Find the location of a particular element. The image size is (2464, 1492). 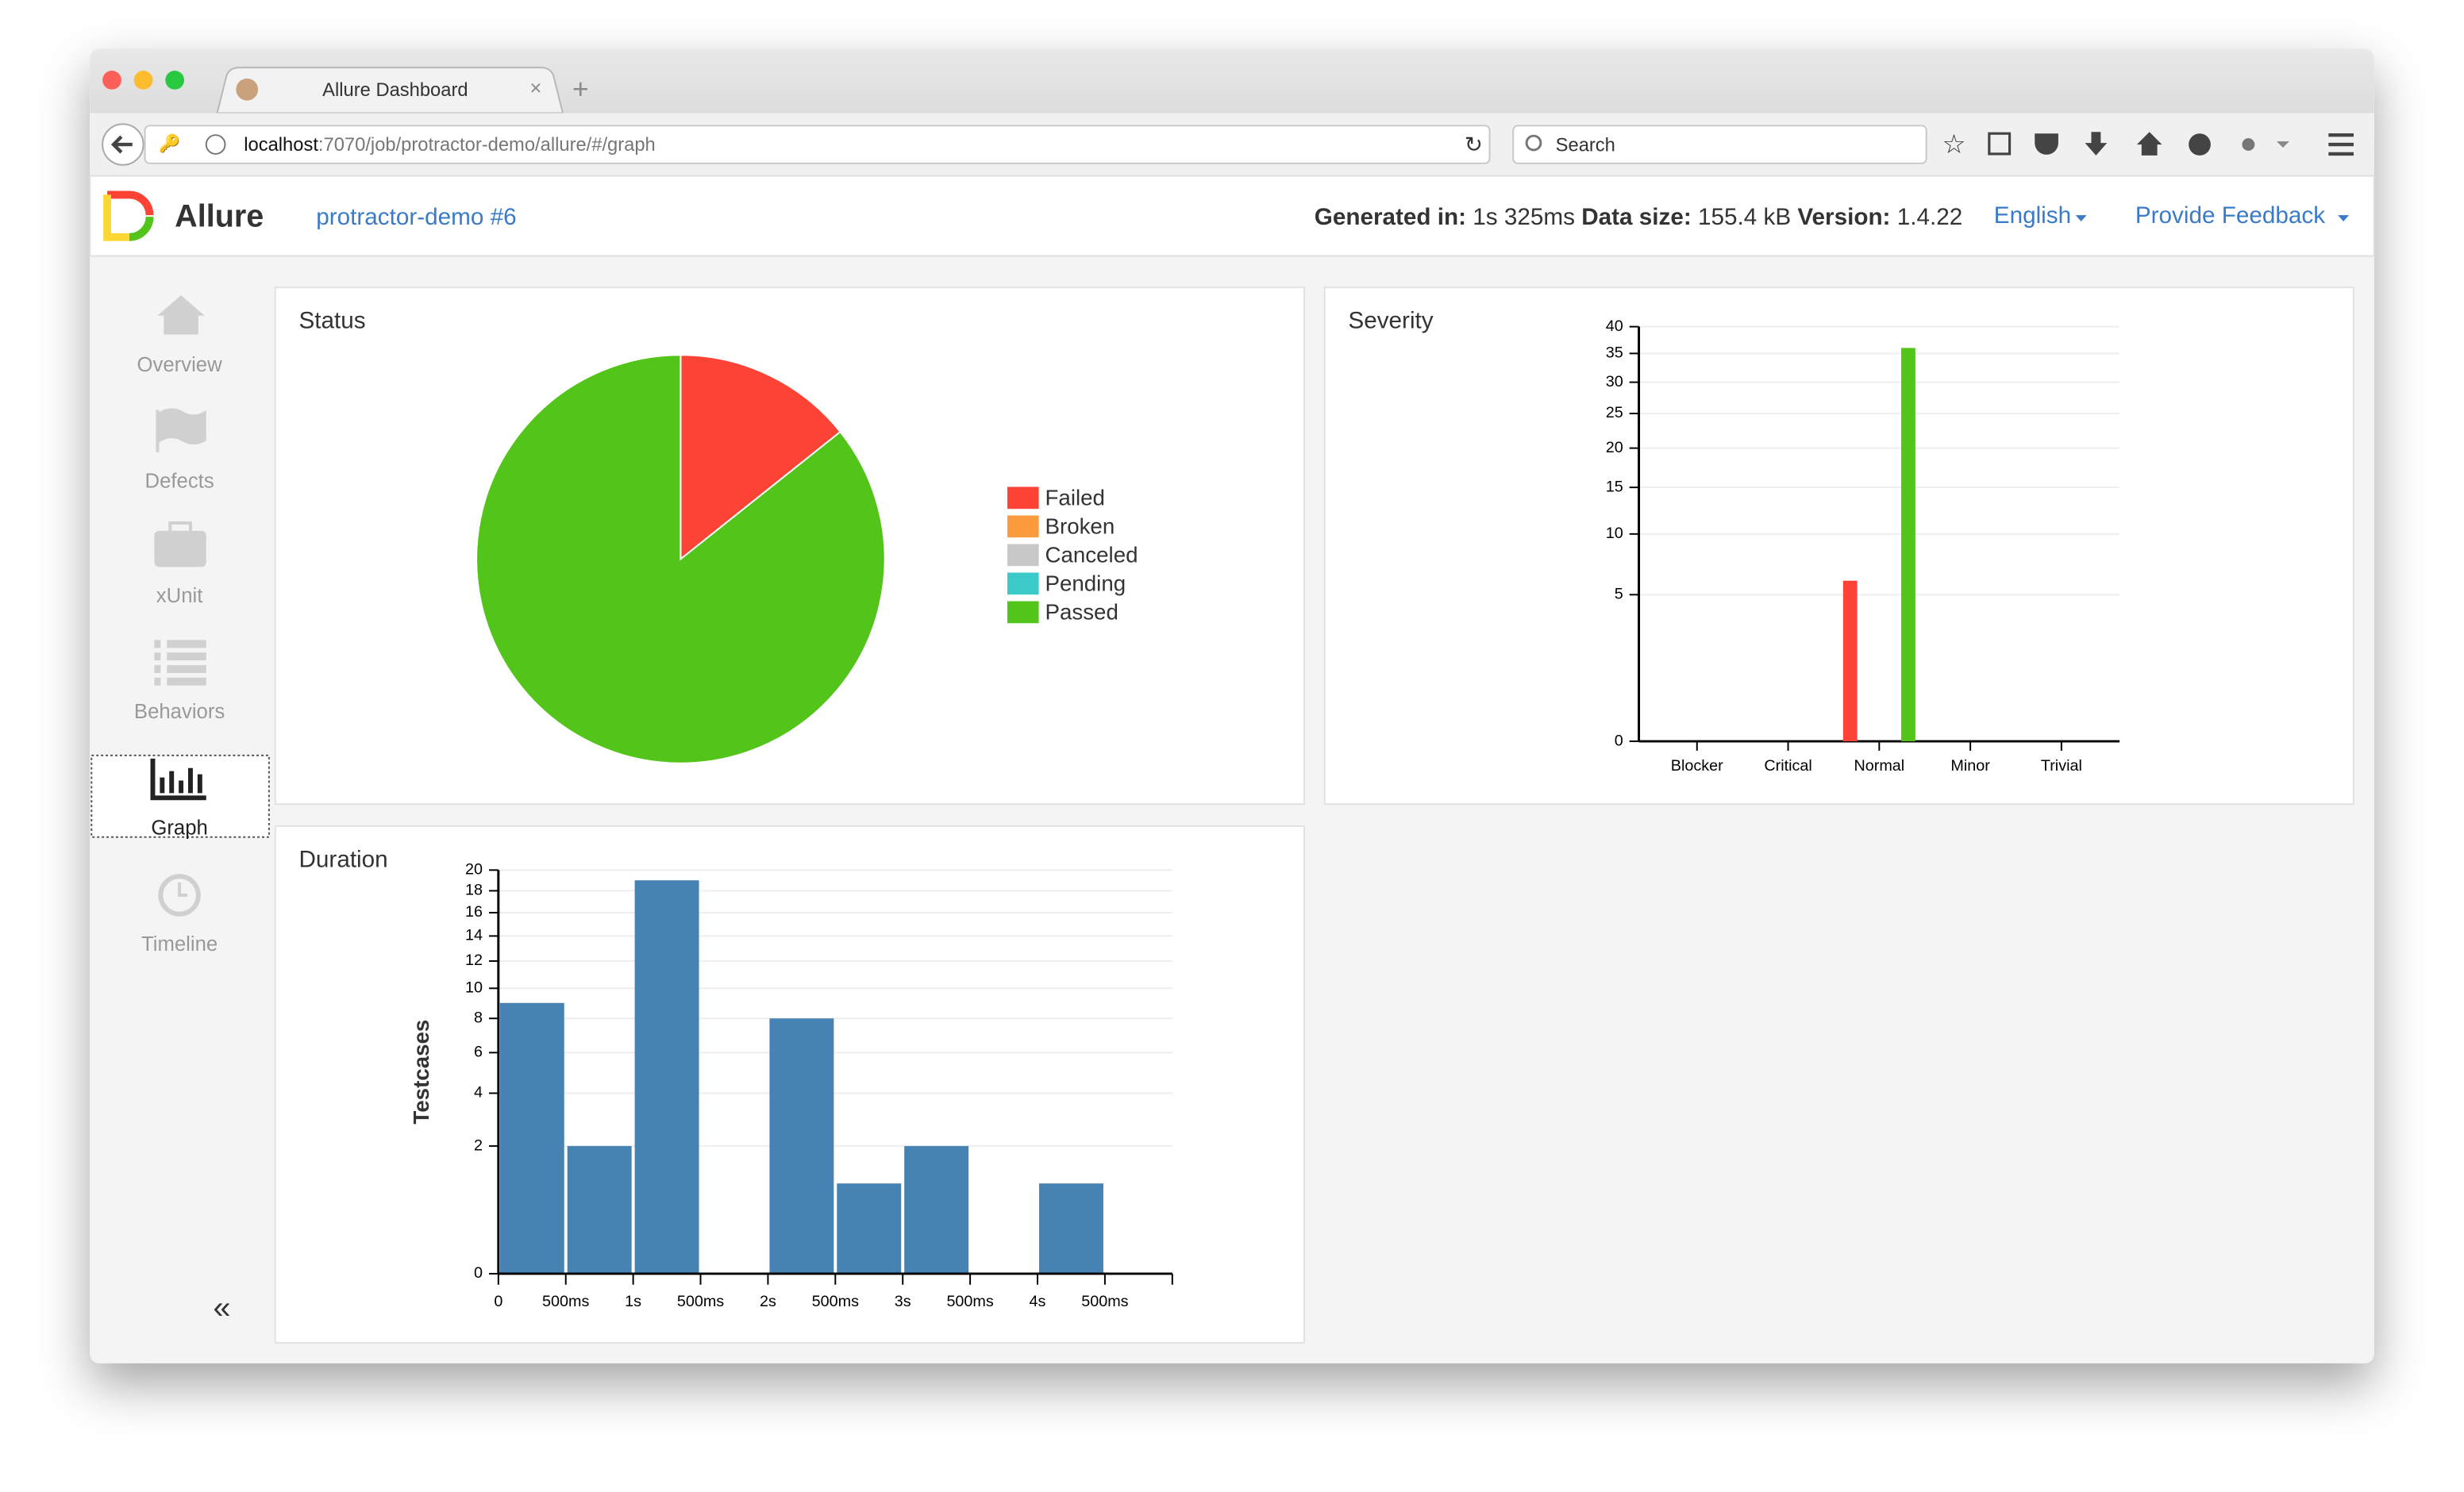

feedback-caret is located at coordinates (2344, 218).